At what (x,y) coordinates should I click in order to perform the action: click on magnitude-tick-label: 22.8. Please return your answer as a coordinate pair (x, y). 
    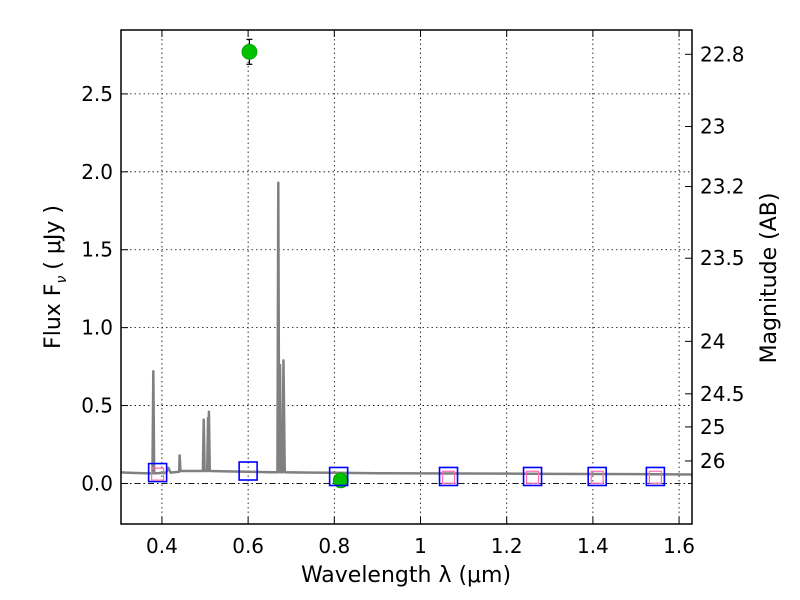
    Looking at the image, I should click on (722, 54).